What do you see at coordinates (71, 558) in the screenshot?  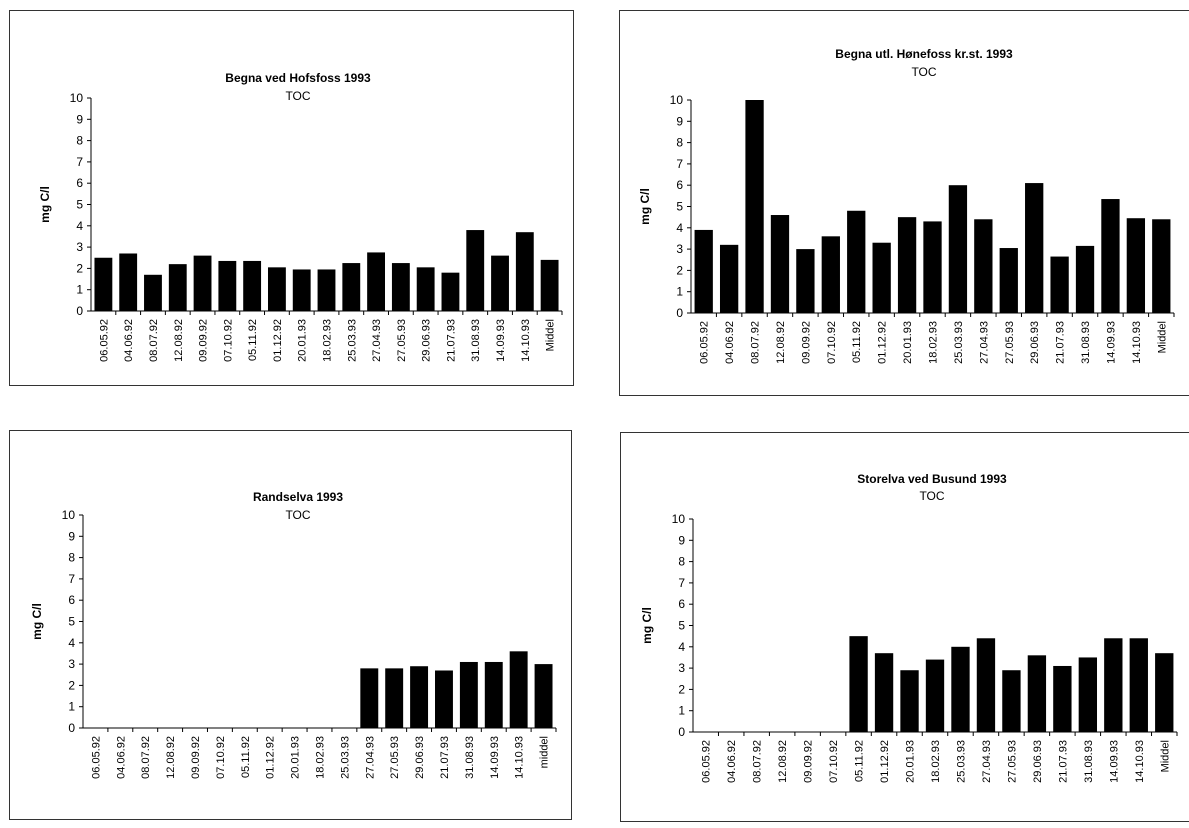 I see `y-tick-label: 8` at bounding box center [71, 558].